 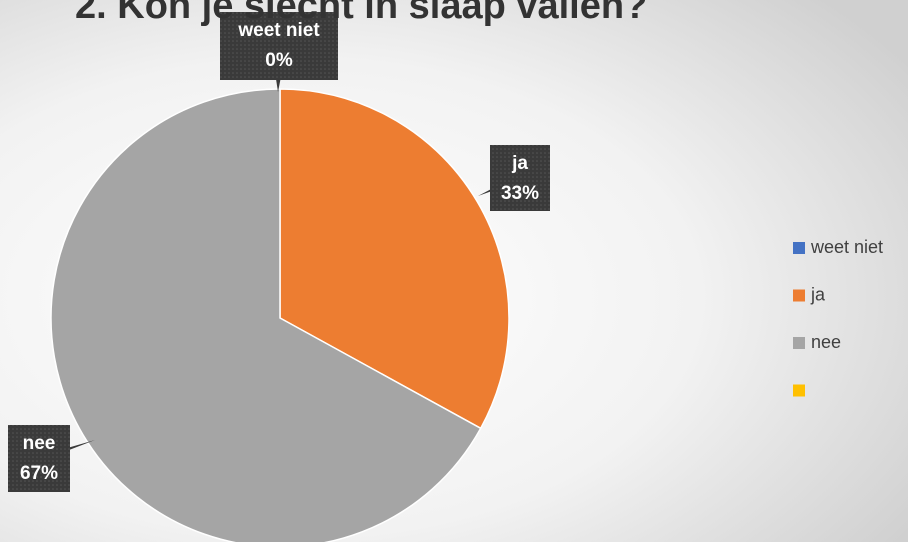 What do you see at coordinates (818, 294) in the screenshot?
I see `legend-label: ja` at bounding box center [818, 294].